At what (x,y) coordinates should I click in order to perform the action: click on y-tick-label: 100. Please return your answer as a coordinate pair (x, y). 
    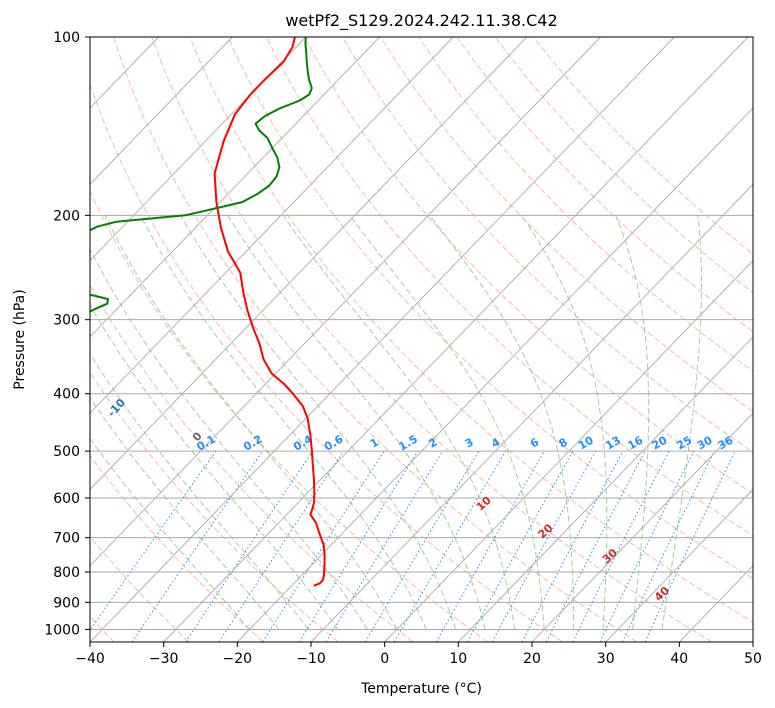
    Looking at the image, I should click on (66, 38).